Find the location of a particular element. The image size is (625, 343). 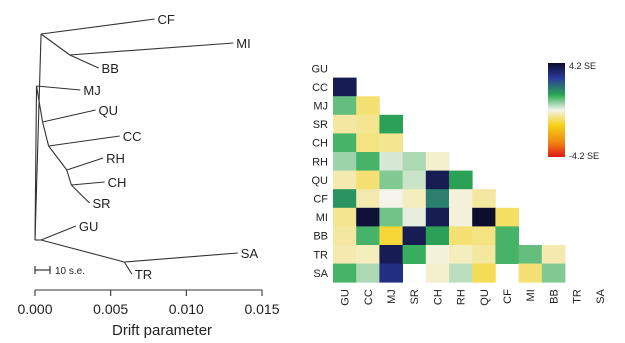

heatmap-cell-bb-ch is located at coordinates (437, 236).